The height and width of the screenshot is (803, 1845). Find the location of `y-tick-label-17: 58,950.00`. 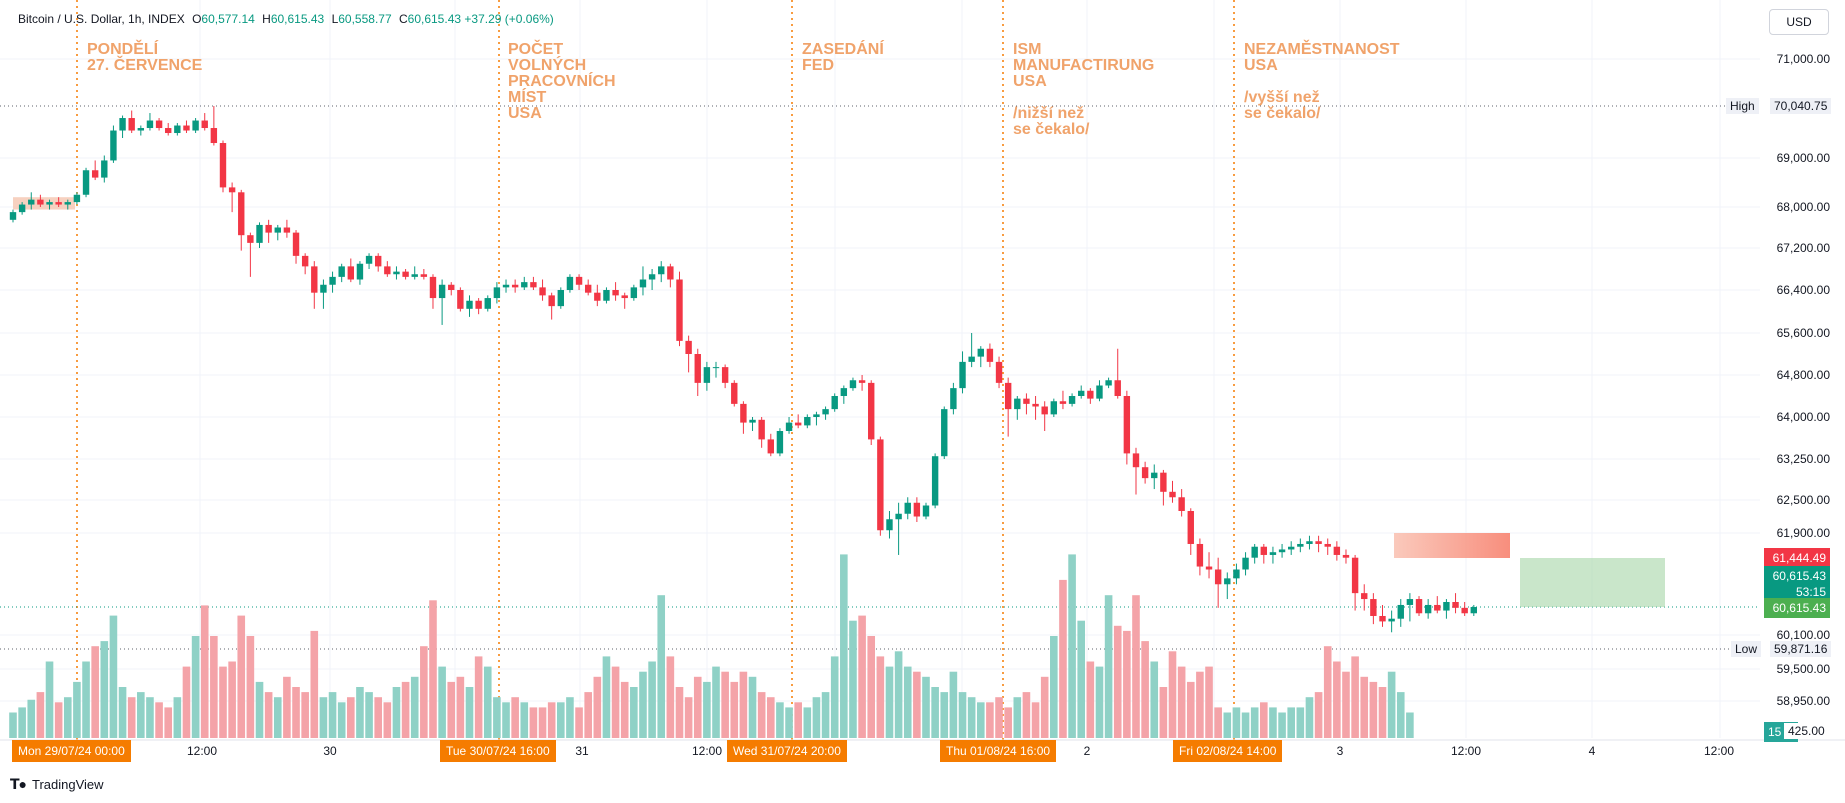

y-tick-label-17: 58,950.00 is located at coordinates (1804, 701).